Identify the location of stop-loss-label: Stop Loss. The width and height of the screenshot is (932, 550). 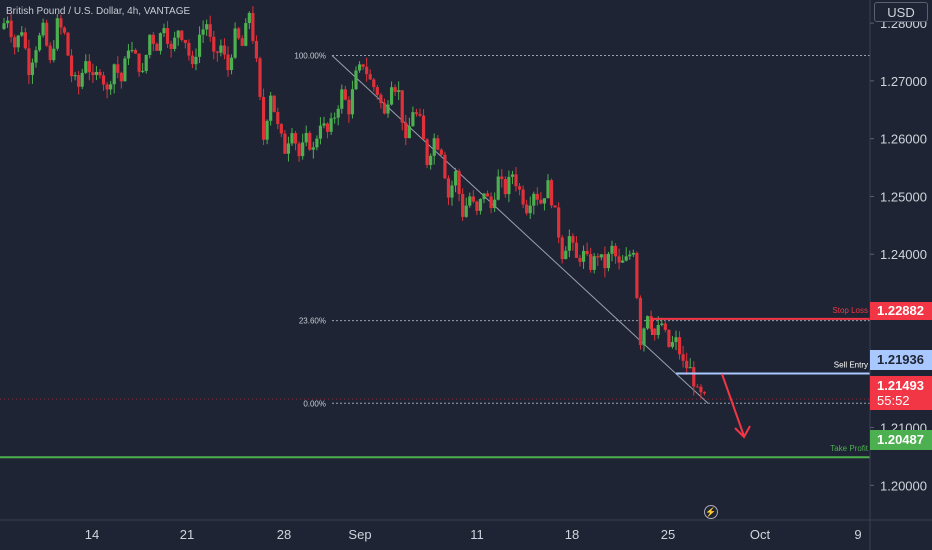
(850, 310).